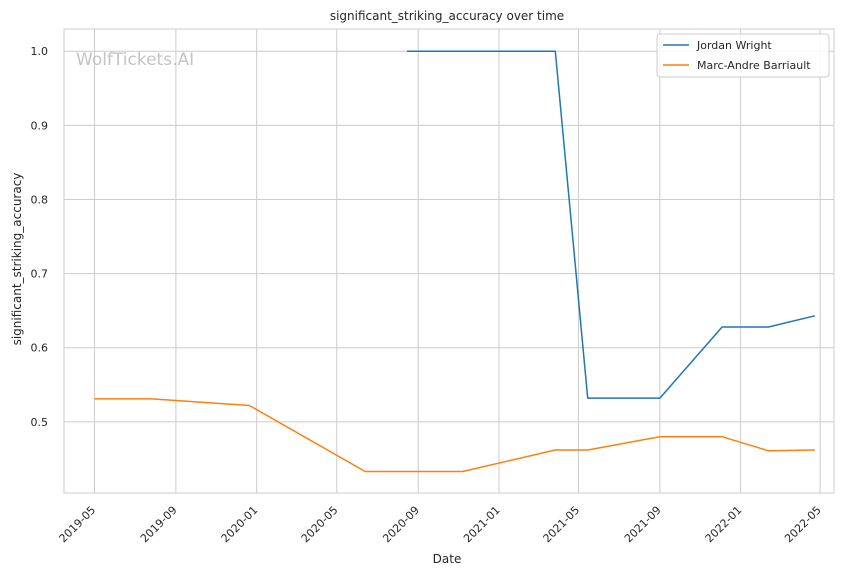 This screenshot has width=844, height=575. What do you see at coordinates (135, 60) in the screenshot?
I see `watermark: WolfTickets.AI` at bounding box center [135, 60].